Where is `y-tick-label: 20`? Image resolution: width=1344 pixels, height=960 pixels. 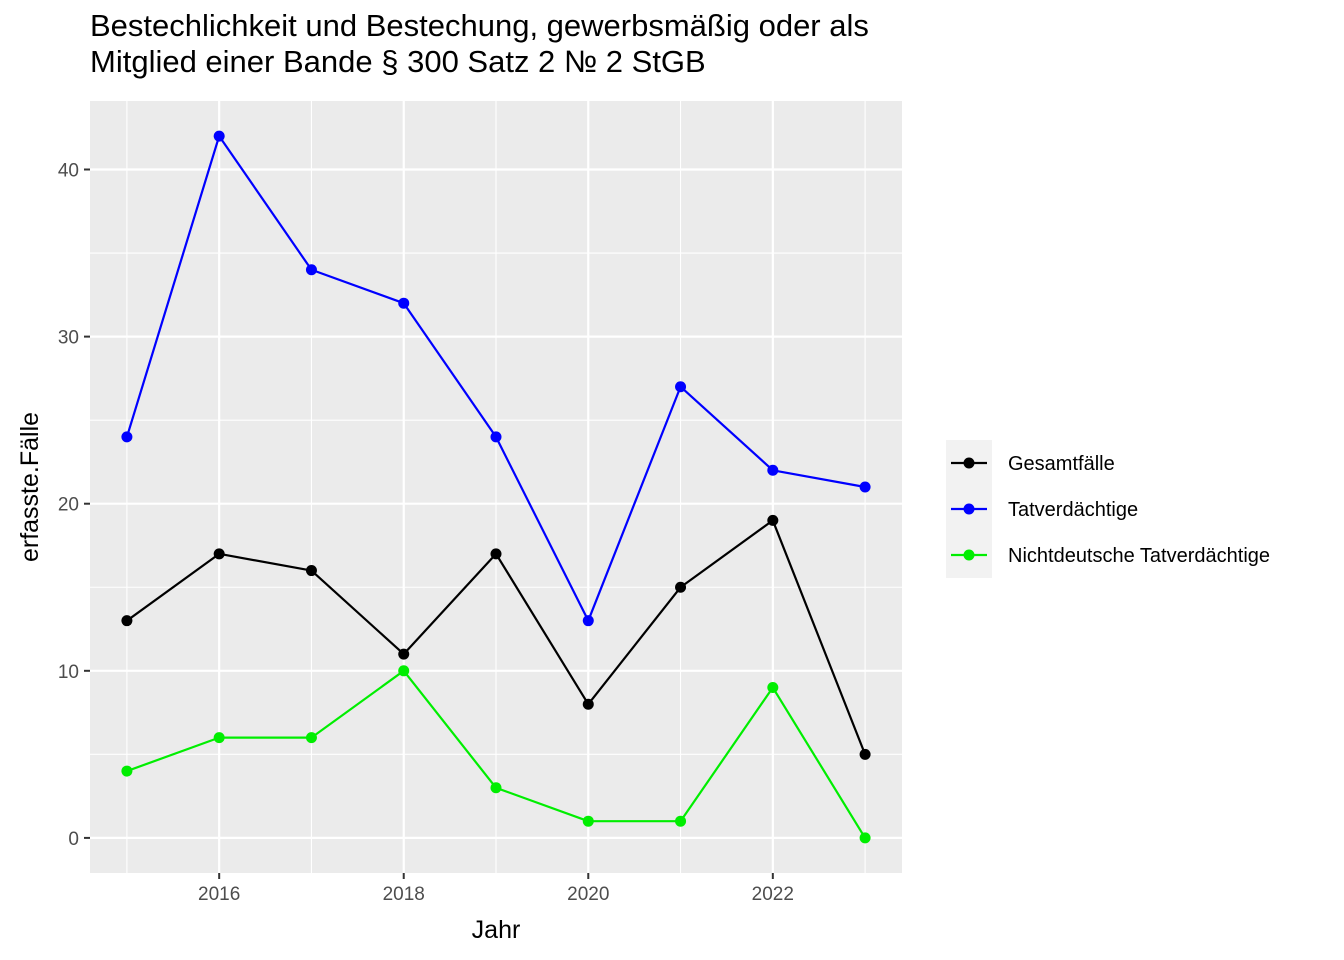 y-tick-label: 20 is located at coordinates (68, 505).